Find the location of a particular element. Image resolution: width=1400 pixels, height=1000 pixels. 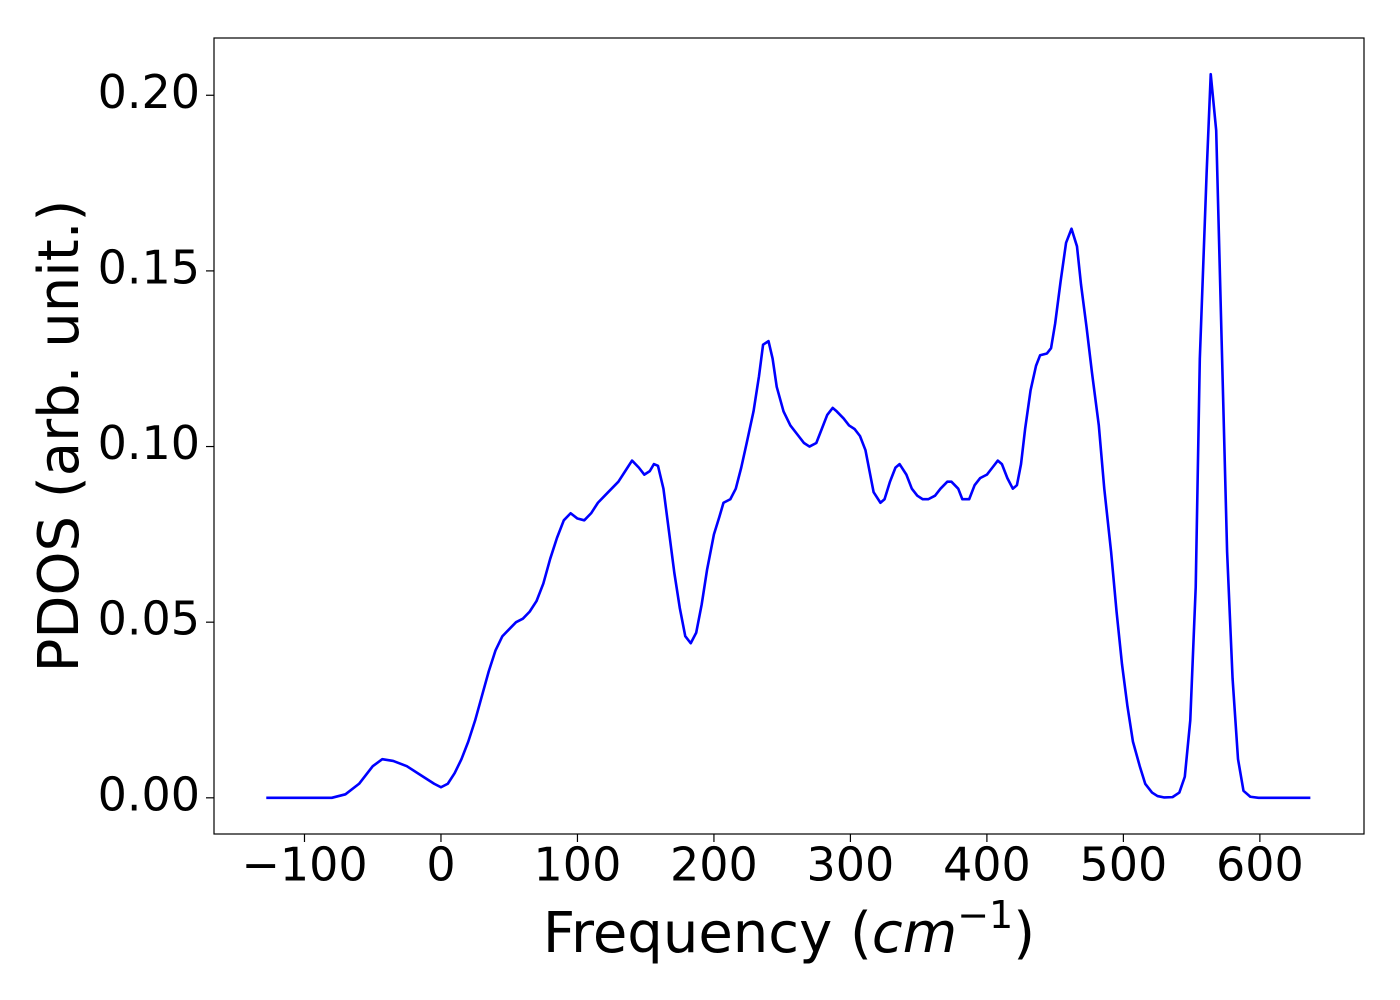

x-label-text: Frequency ( is located at coordinates (707, 933).